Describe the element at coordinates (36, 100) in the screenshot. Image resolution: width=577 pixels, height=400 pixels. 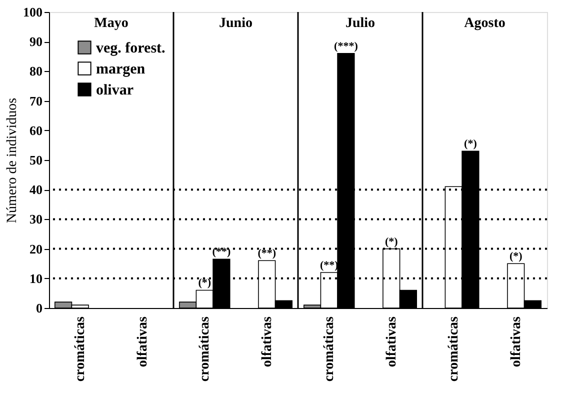
I see `y-tick-label: 70` at that location.